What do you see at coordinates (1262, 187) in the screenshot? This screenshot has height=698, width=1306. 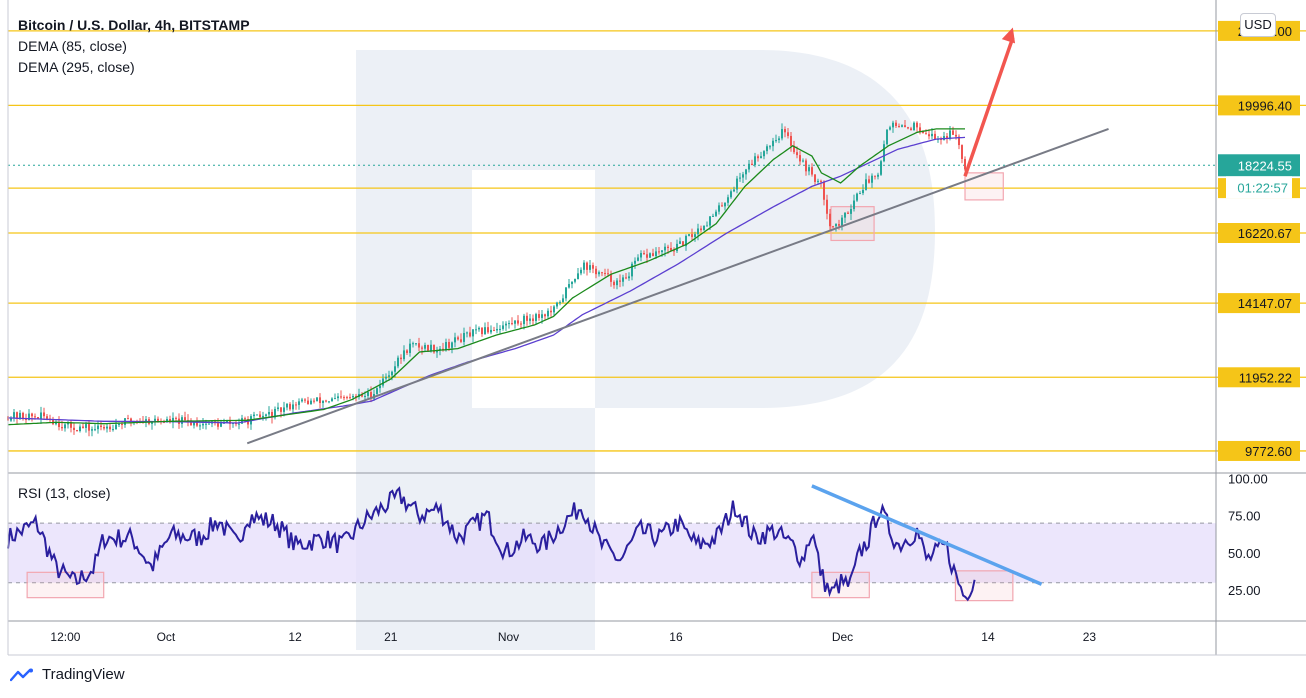 I see `countdown-label: 01:22:57` at bounding box center [1262, 187].